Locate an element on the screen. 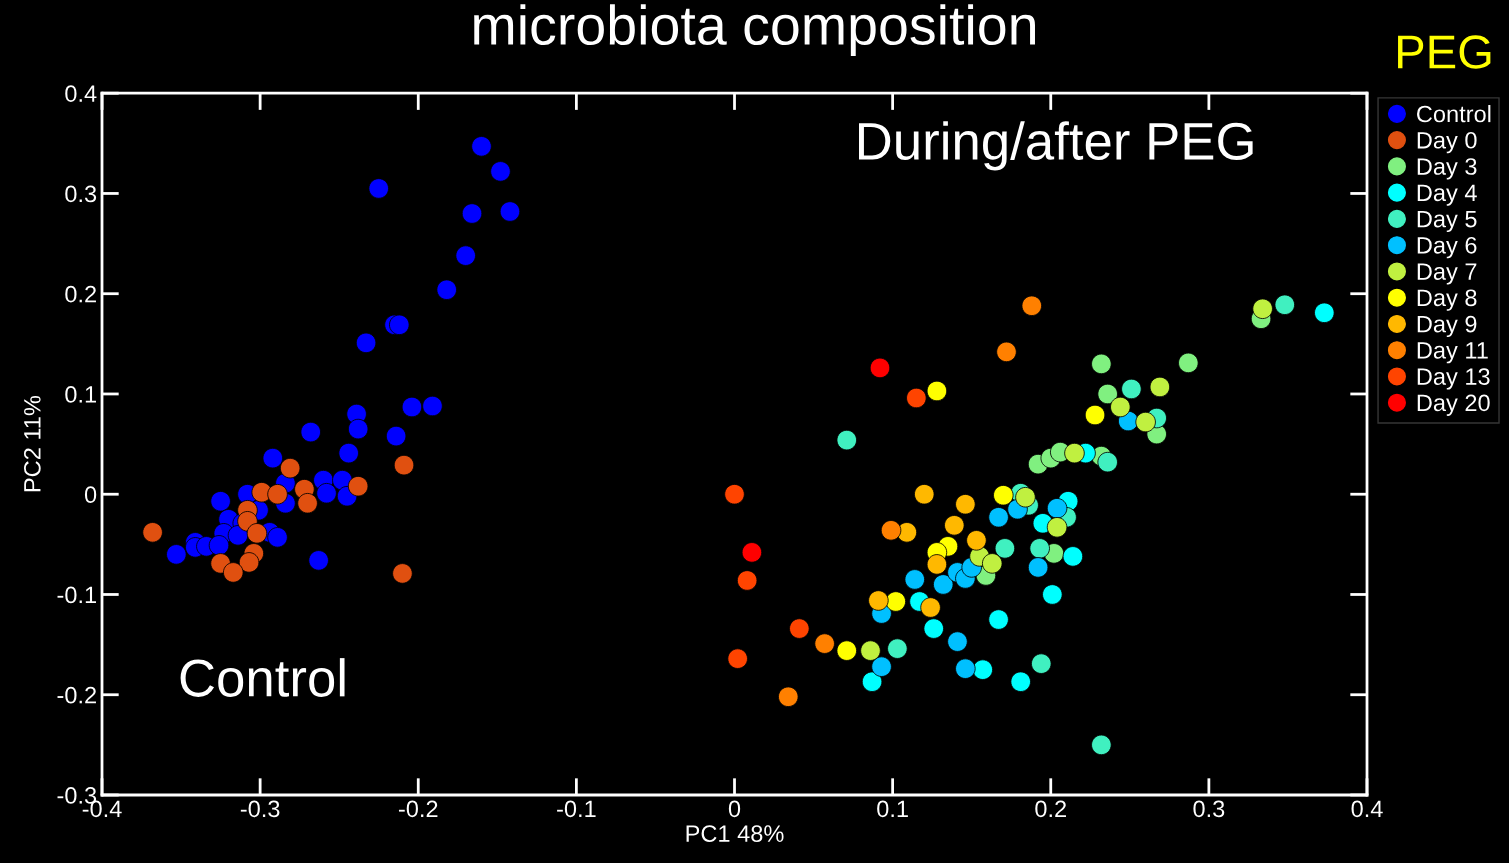 The image size is (1509, 863). x-tick-label: -0.3 is located at coordinates (260, 809).